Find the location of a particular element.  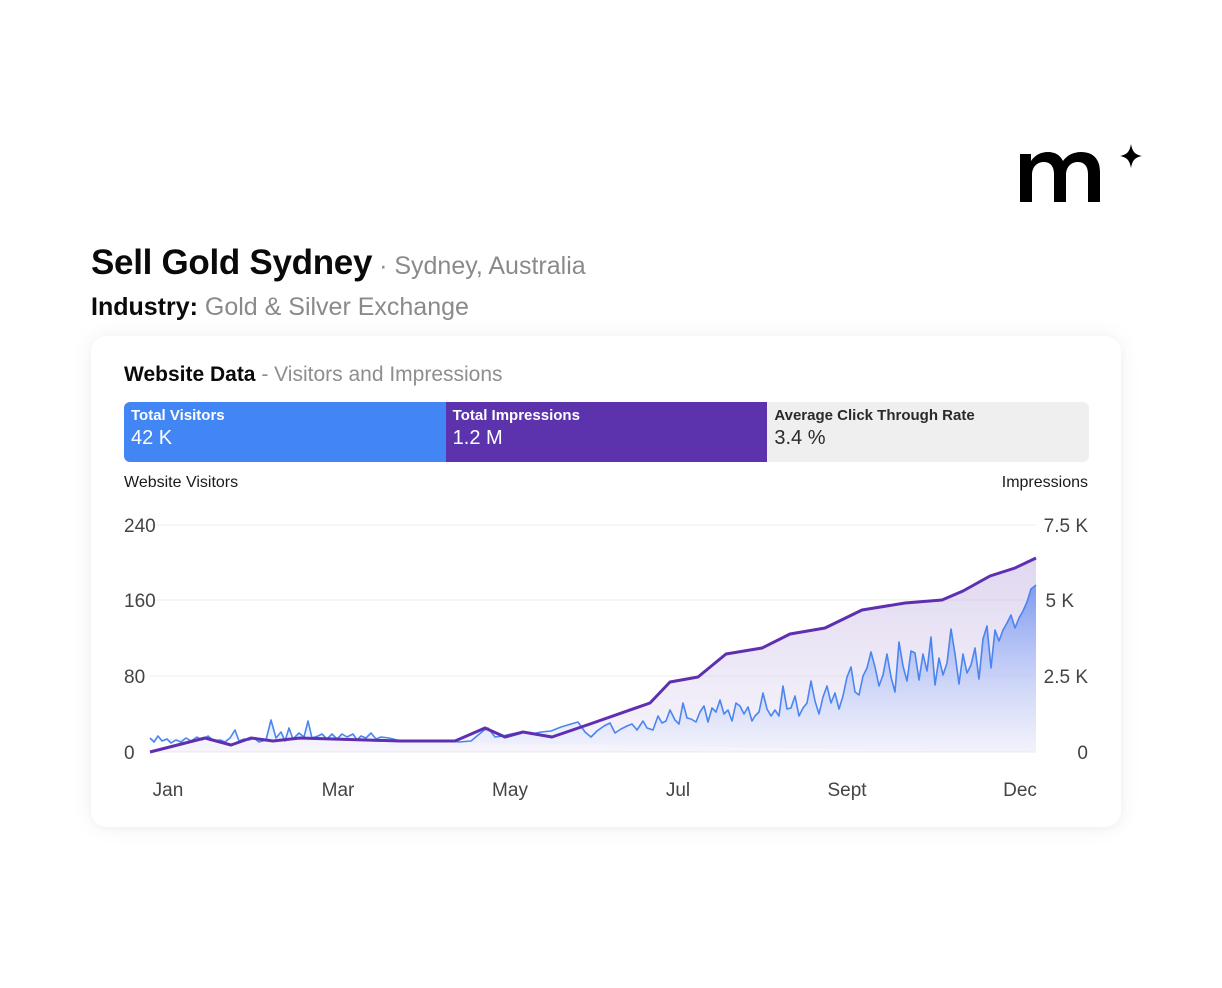

impressions-line is located at coordinates (593, 655).